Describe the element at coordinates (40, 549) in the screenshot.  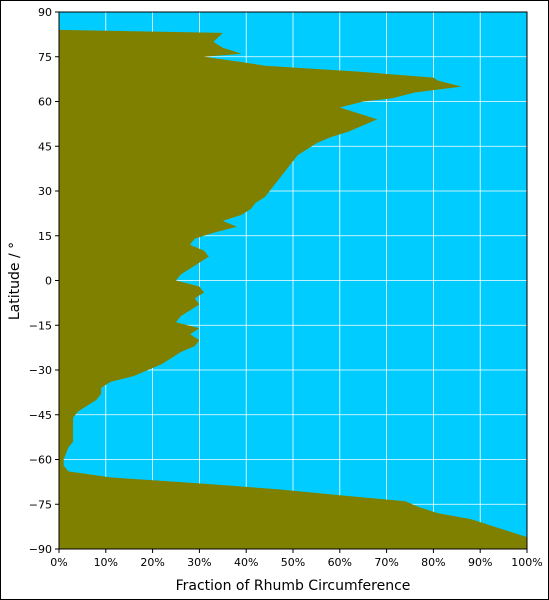
I see `y-tick-label: −90` at that location.